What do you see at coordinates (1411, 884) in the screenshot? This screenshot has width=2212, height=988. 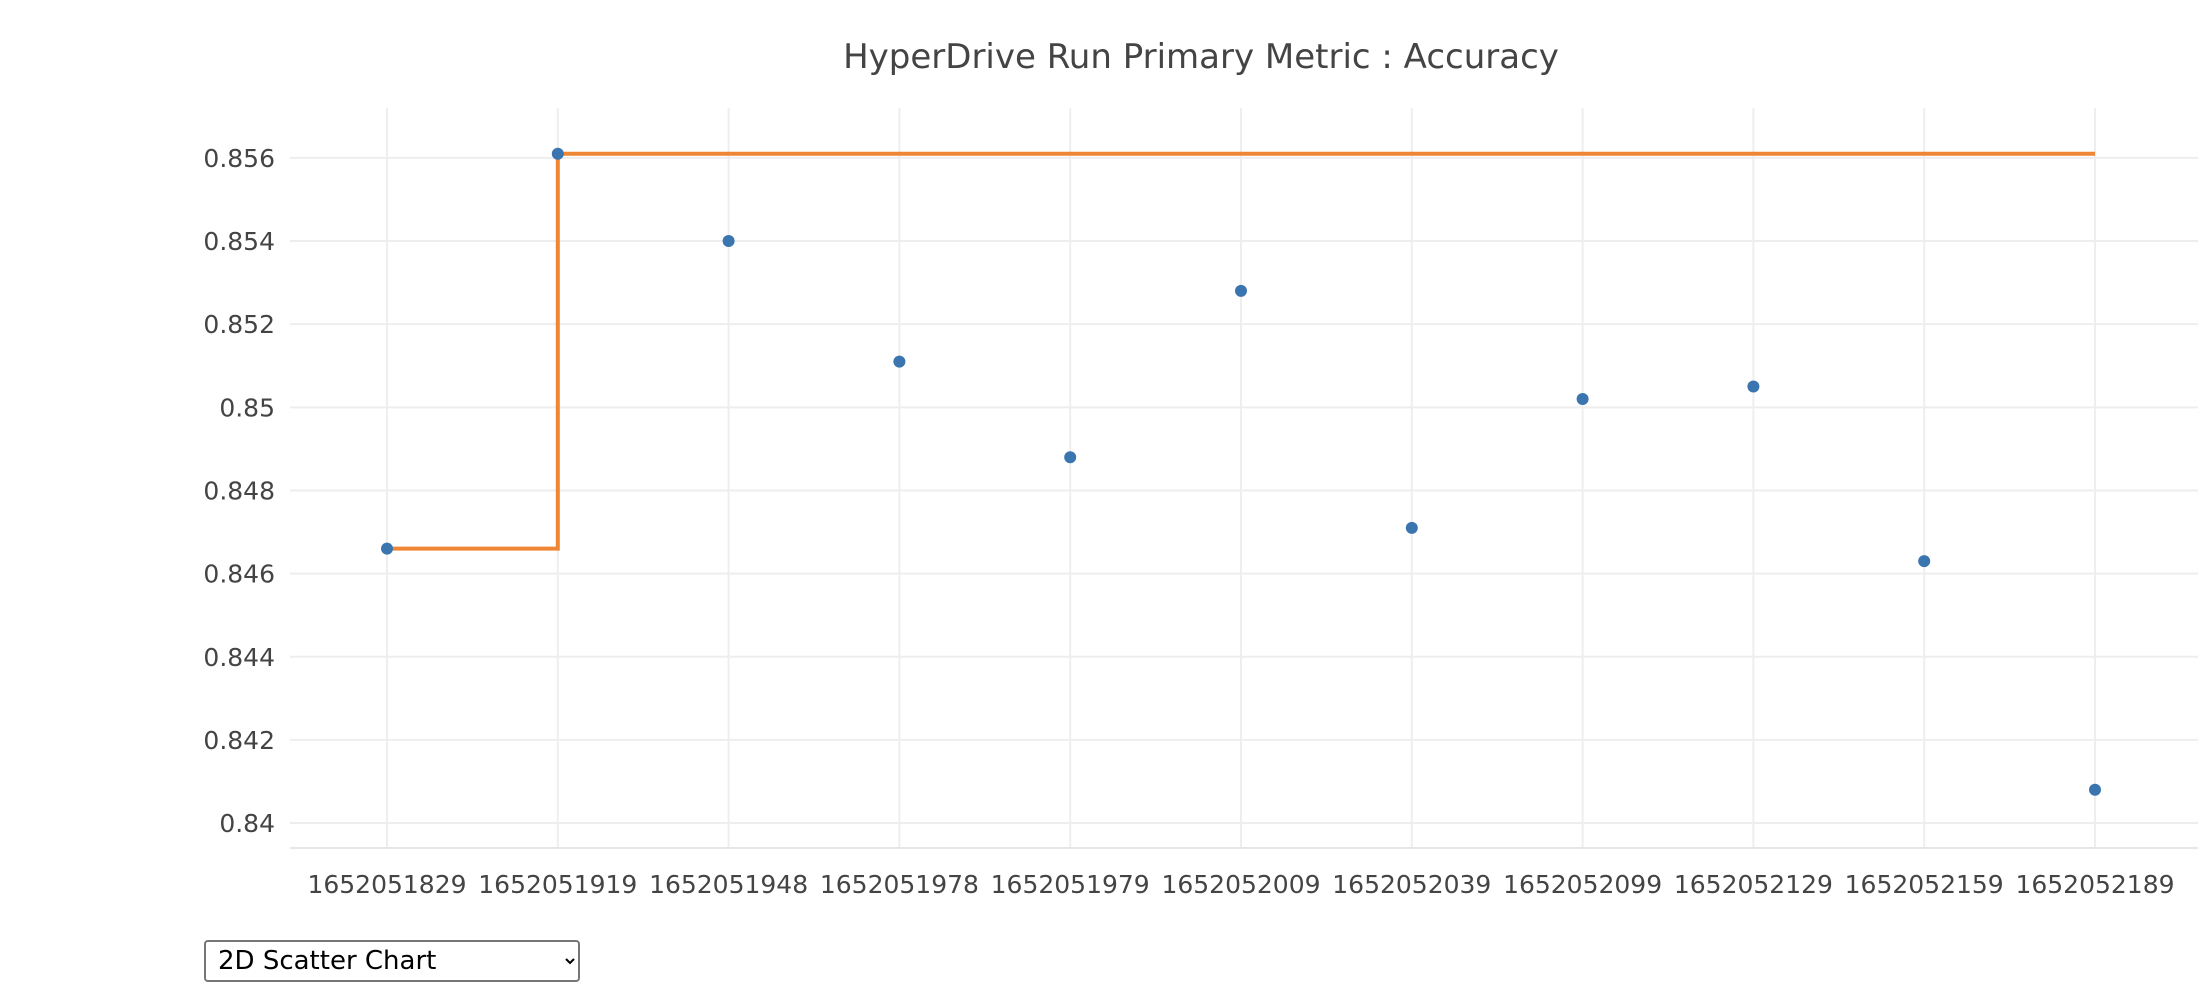 I see `x-tick-label: 1652052039` at bounding box center [1411, 884].